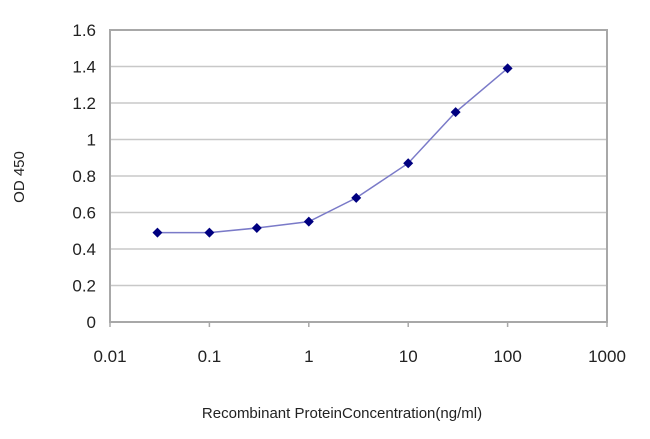 This screenshot has width=650, height=439. Describe the element at coordinates (84, 286) in the screenshot. I see `y-tick-label: 0.2` at that location.